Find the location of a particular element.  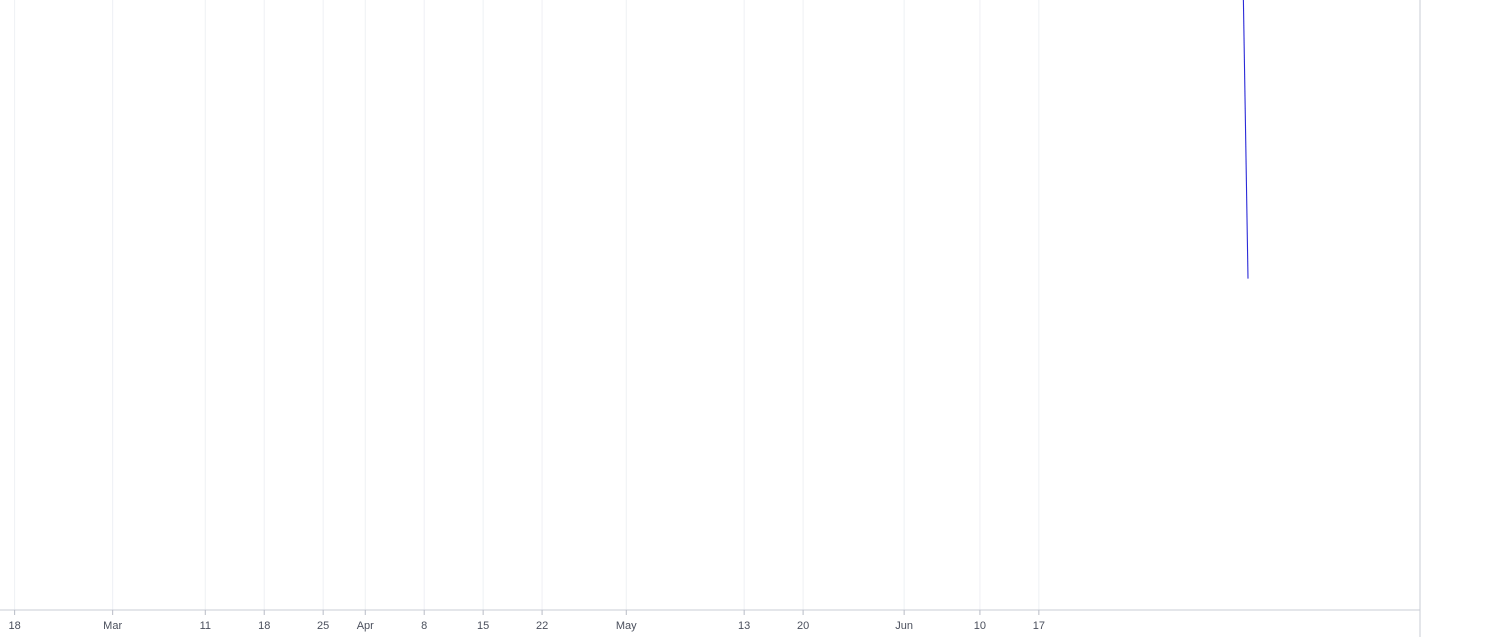

time-axis: 18 Mar 11 18 25 Apr 8 15 22 May 13 20 Jun 10 17 is located at coordinates (710, 620).